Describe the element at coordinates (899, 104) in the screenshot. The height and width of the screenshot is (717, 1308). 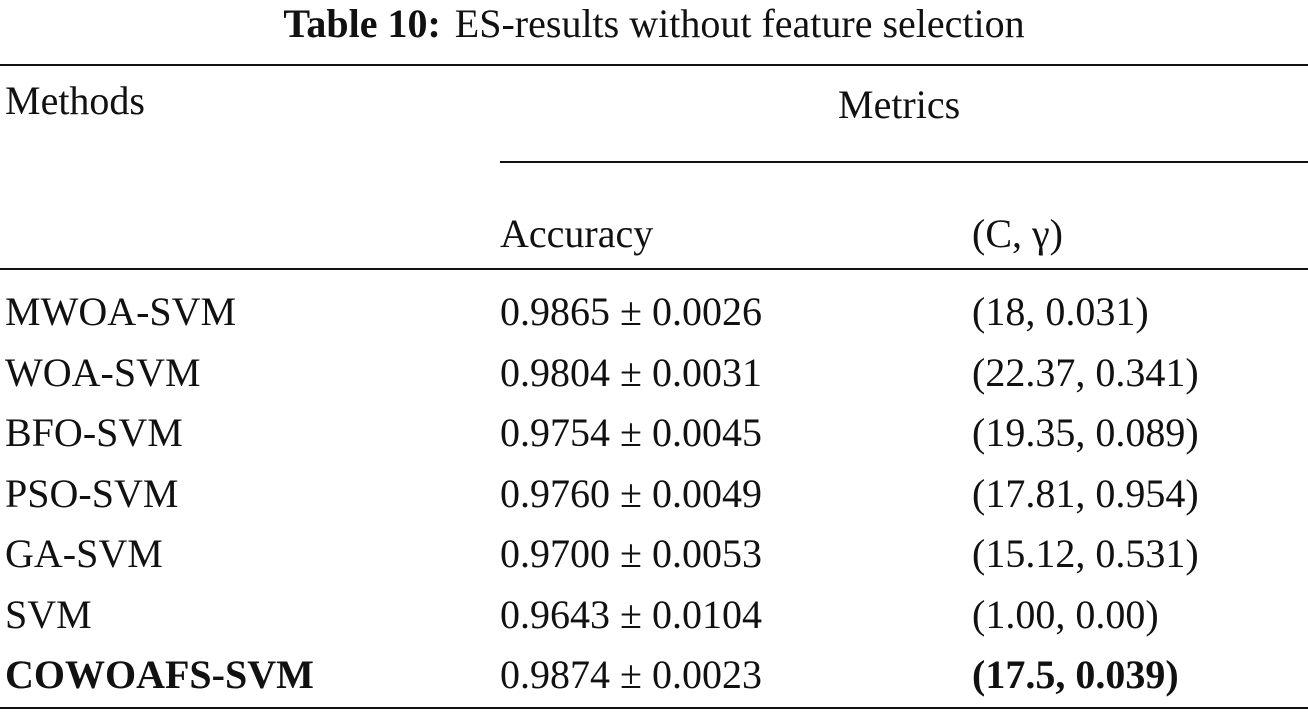
I see `header-metrics: Metrics` at that location.